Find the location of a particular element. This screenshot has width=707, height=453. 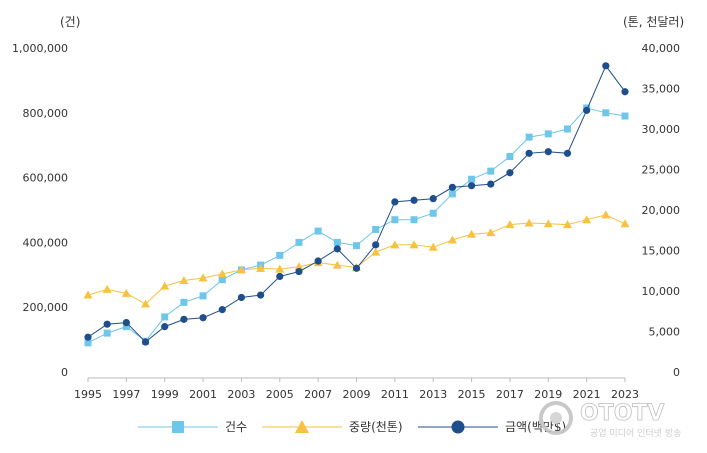

y-left-tick-label: 200,000 is located at coordinates (46, 307).